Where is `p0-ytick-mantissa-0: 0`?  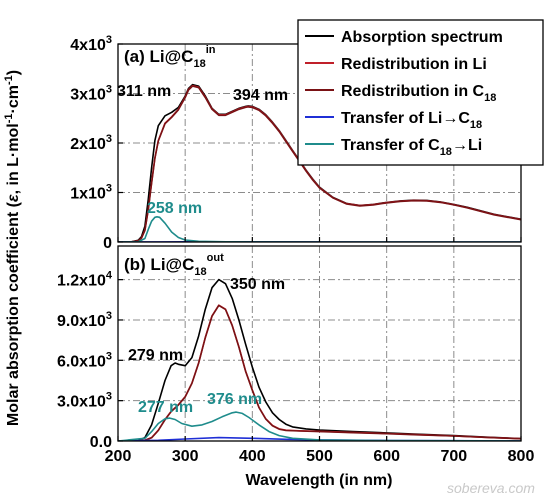 p0-ytick-mantissa-0: 0 is located at coordinates (107, 243).